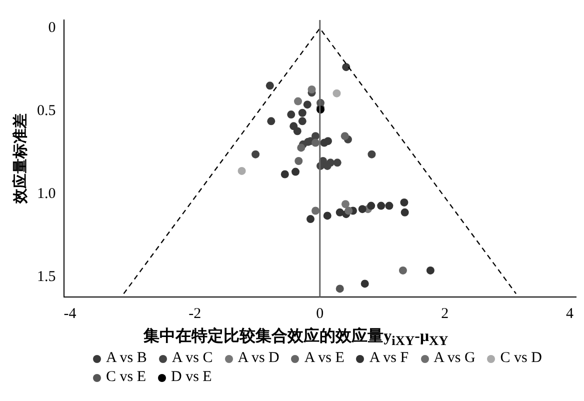 Image resolution: width=584 pixels, height=401 pixels. Describe the element at coordinates (125, 378) in the screenshot. I see `legend-label: C vs E` at that location.